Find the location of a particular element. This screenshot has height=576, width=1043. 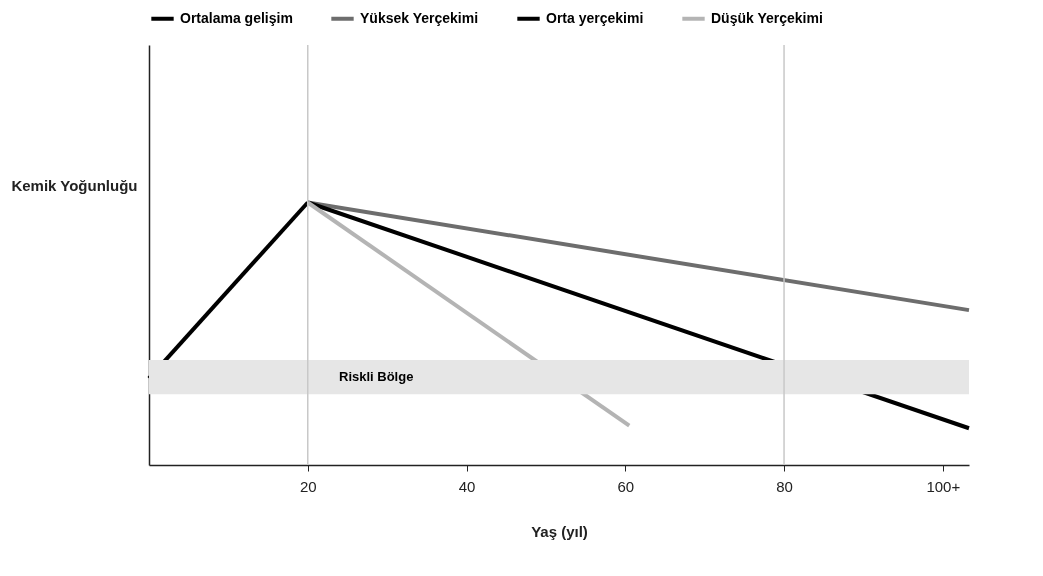

x-axis-title: Yaş (yıl) is located at coordinates (559, 531).